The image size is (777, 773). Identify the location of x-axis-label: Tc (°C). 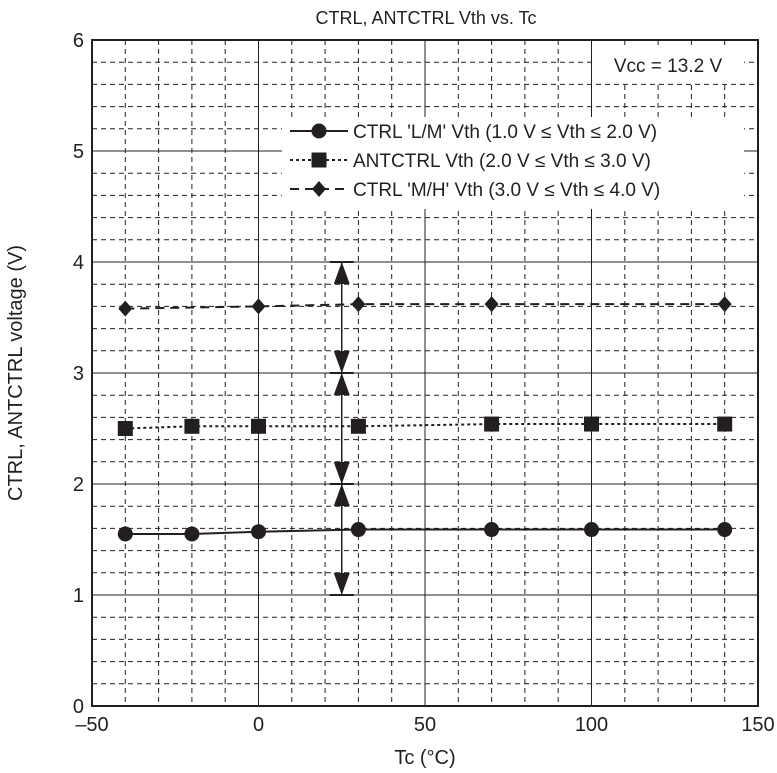
(424, 758).